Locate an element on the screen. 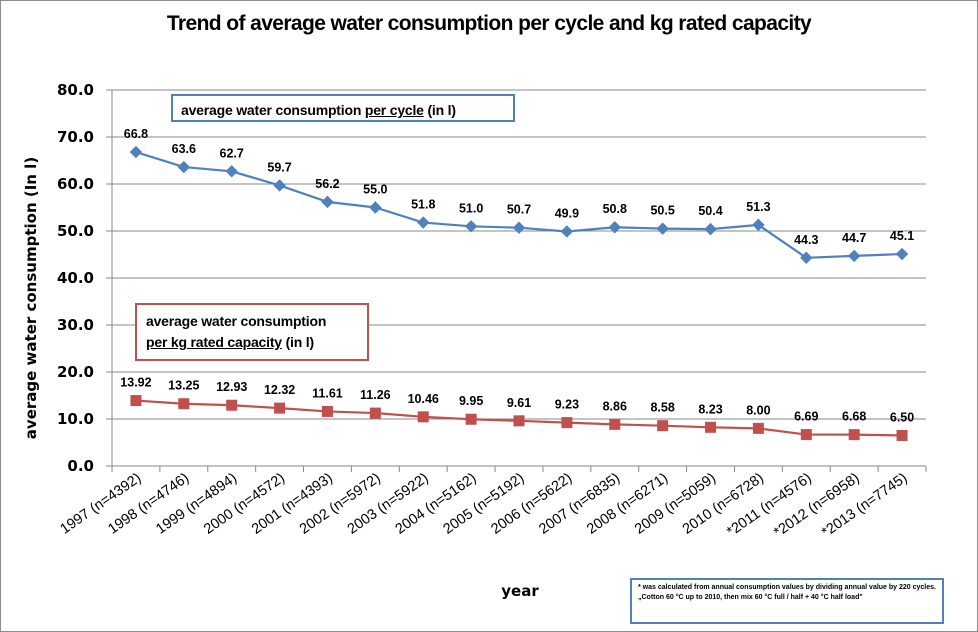  data-label: 44.3 is located at coordinates (806, 240).